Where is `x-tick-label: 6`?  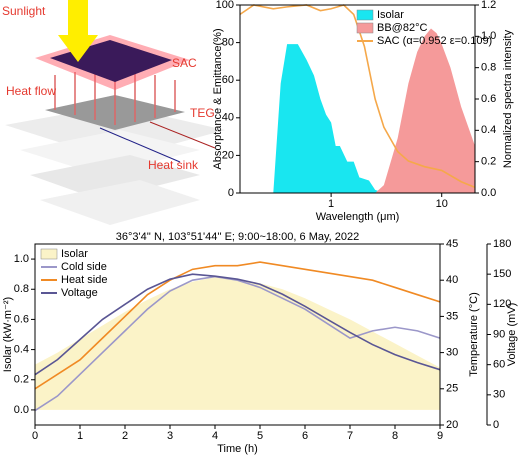
x-tick-label: 6 is located at coordinates (305, 436).